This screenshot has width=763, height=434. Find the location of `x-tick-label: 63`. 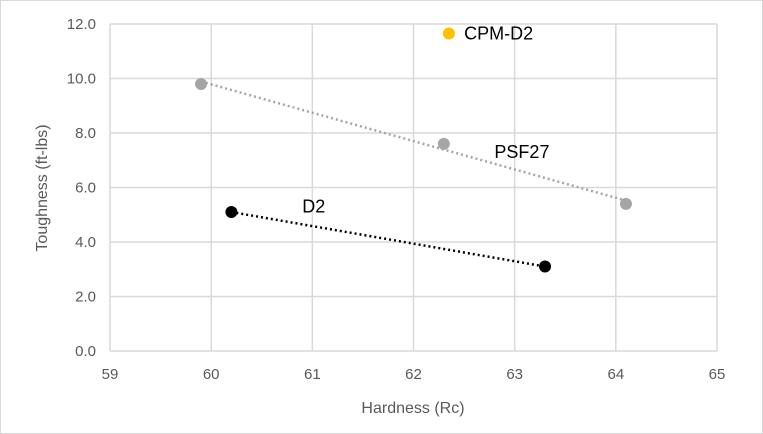

x-tick-label: 63 is located at coordinates (514, 374).